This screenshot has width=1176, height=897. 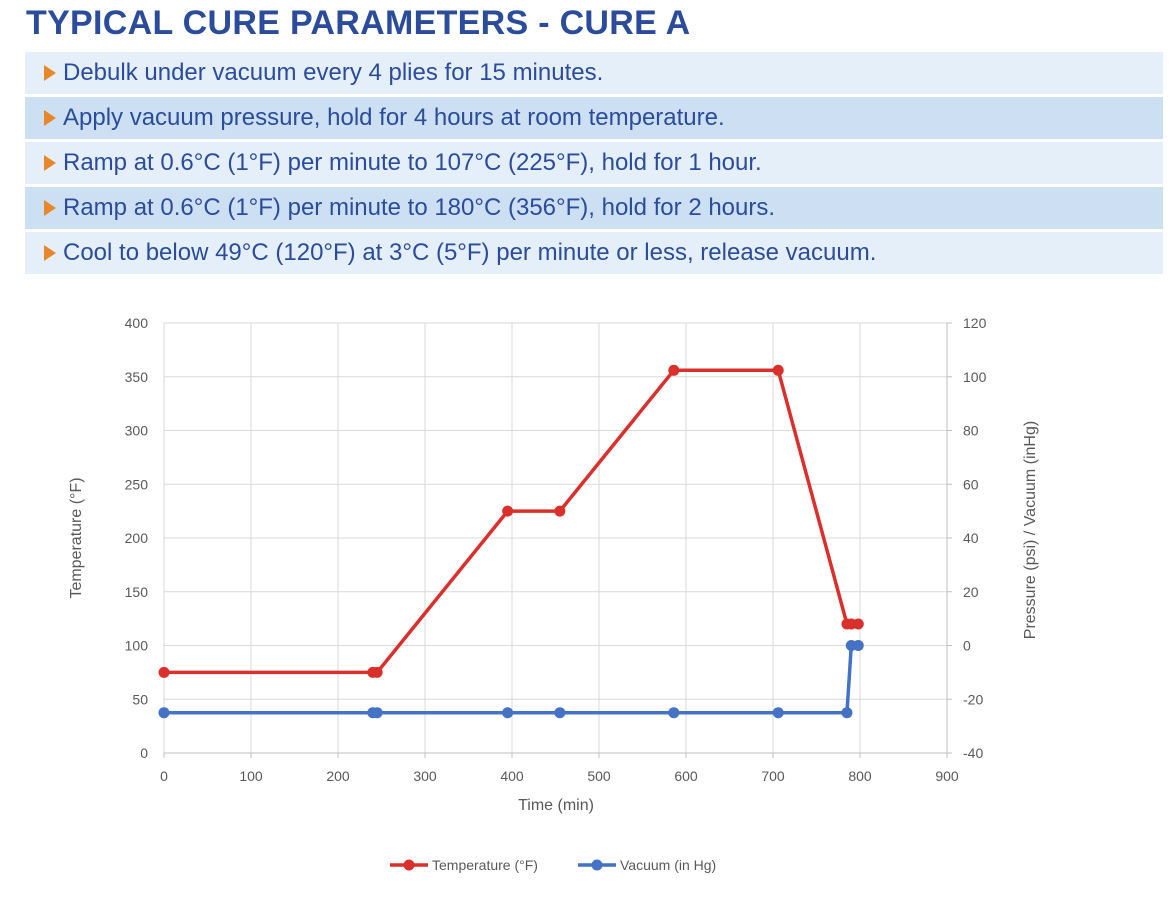 I want to click on y-tick-label: 400, so click(x=137, y=323).